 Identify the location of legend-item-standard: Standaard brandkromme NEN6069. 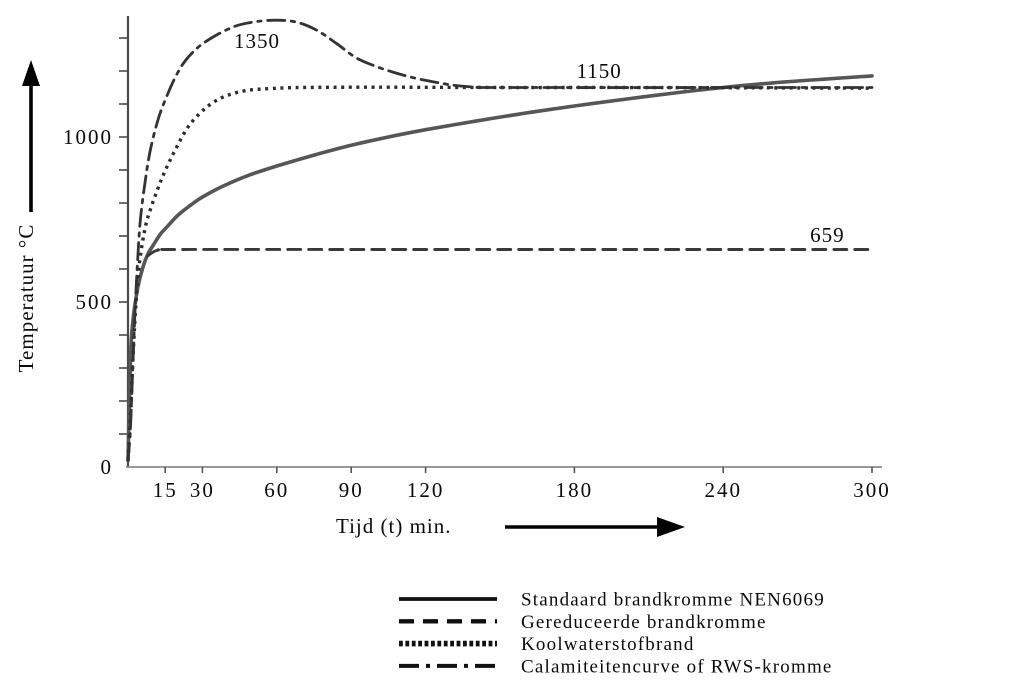
(612, 600).